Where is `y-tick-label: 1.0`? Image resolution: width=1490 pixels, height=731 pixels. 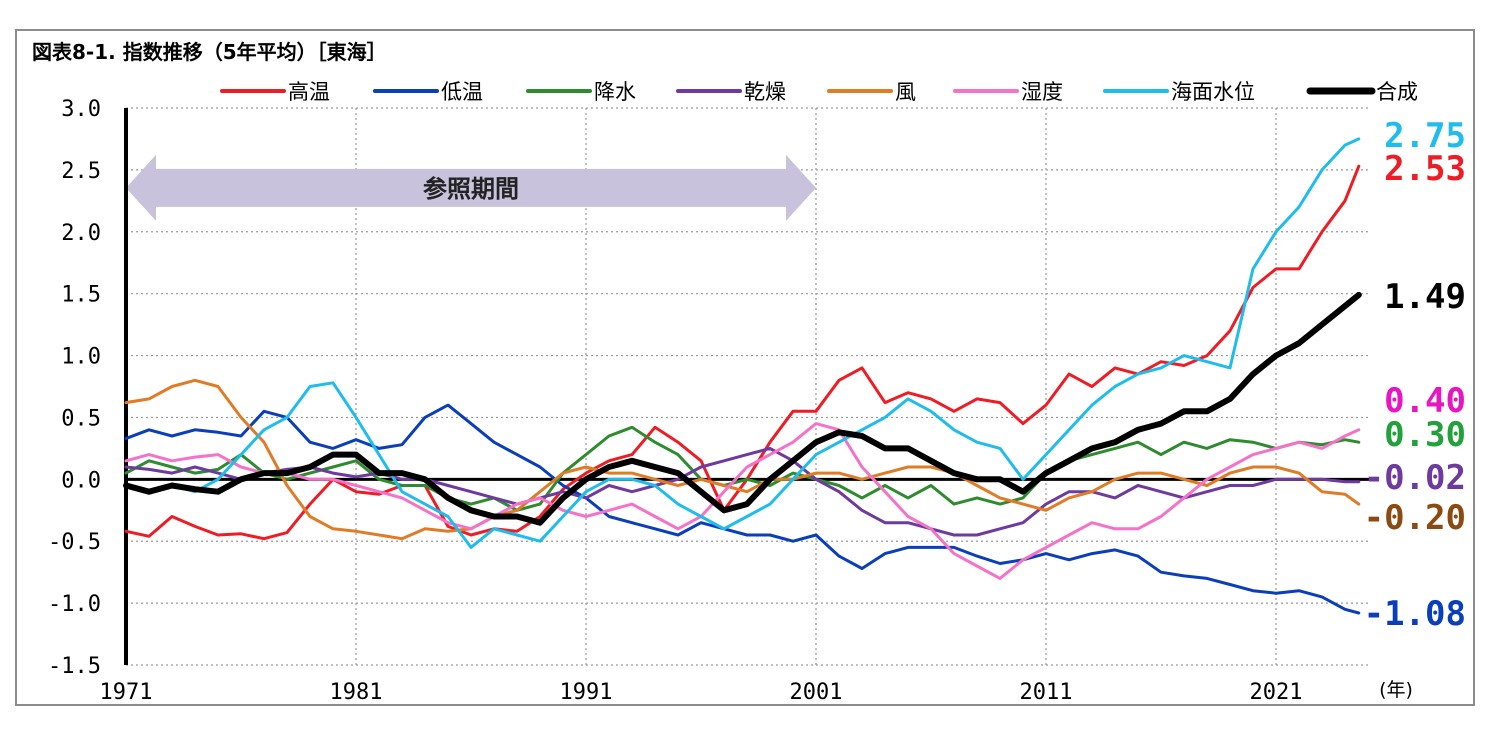 y-tick-label: 1.0 is located at coordinates (81, 357).